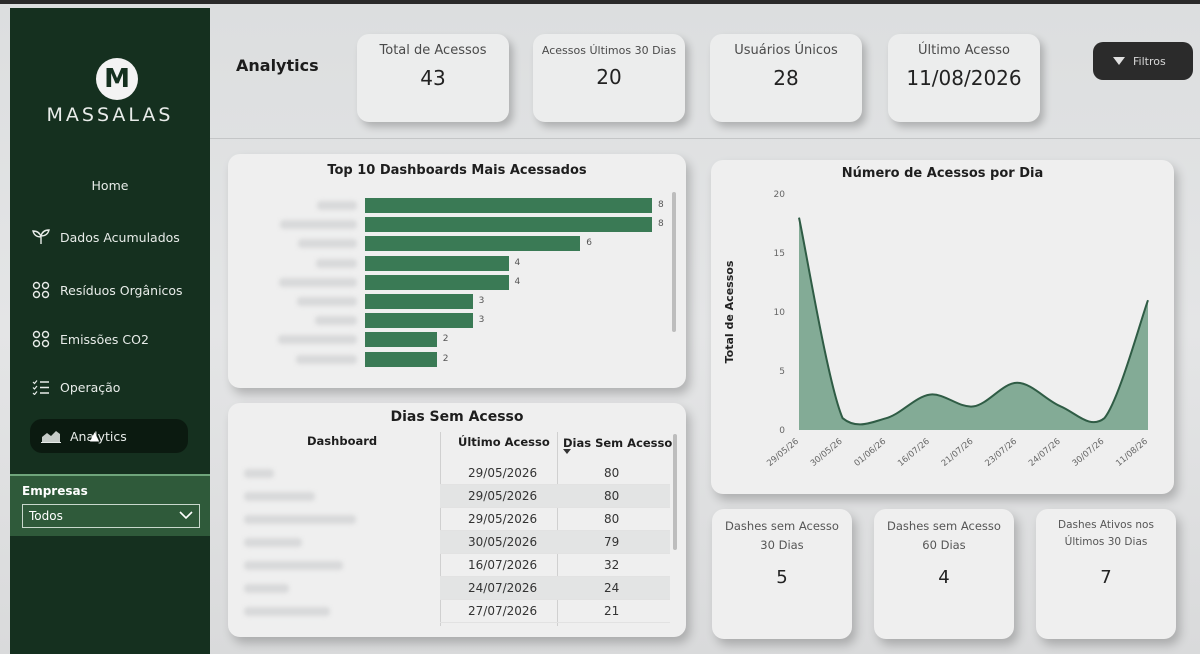 This screenshot has height=654, width=1200. What do you see at coordinates (780, 195) in the screenshot?
I see `y-tick-label: 20` at bounding box center [780, 195].